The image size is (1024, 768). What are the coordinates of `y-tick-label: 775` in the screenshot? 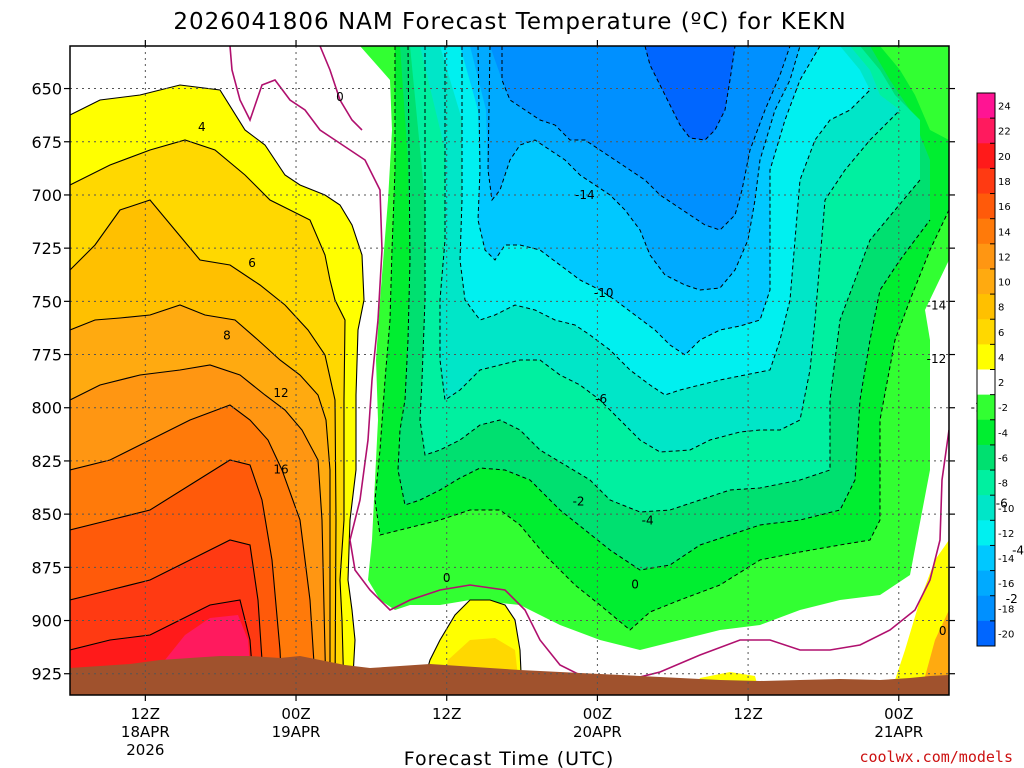 It's located at (46, 355).